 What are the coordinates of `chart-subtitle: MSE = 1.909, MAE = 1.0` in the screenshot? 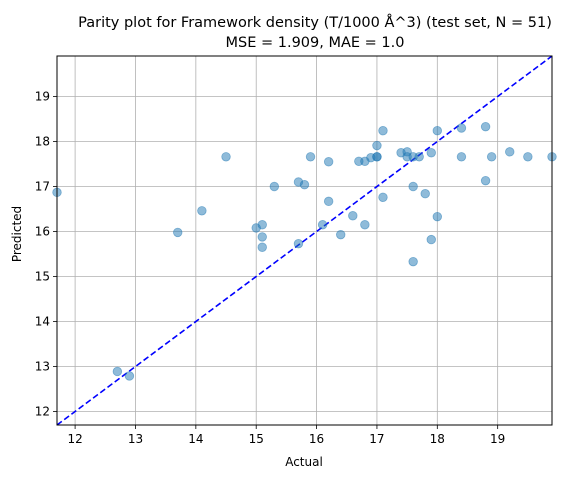 It's located at (315, 43).